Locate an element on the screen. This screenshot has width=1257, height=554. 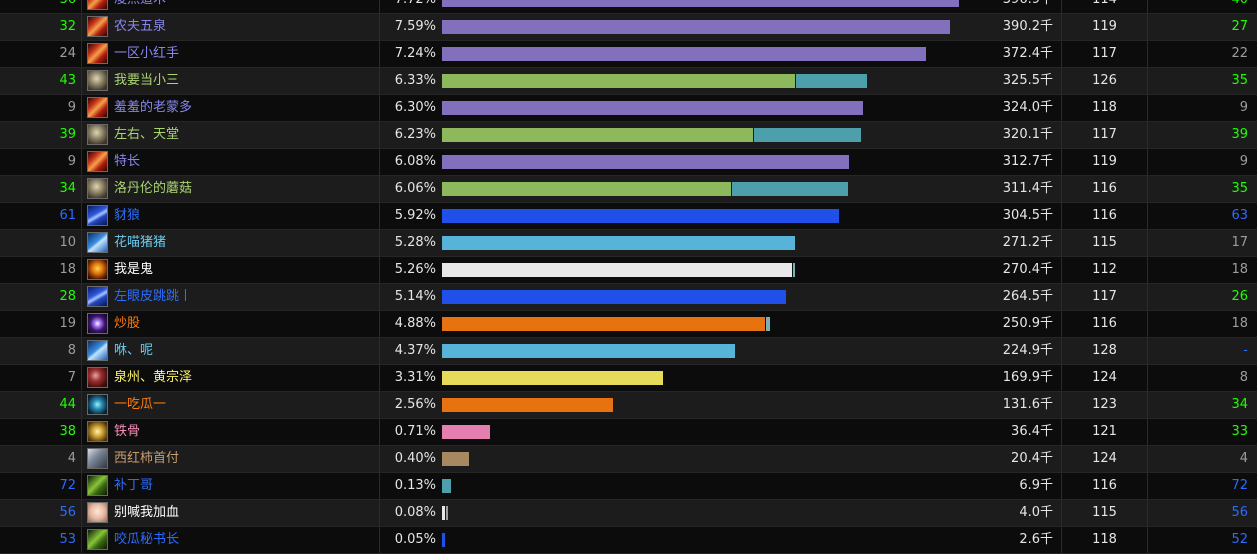
player-name: 羞羞的老蒙多 is located at coordinates (153, 107).